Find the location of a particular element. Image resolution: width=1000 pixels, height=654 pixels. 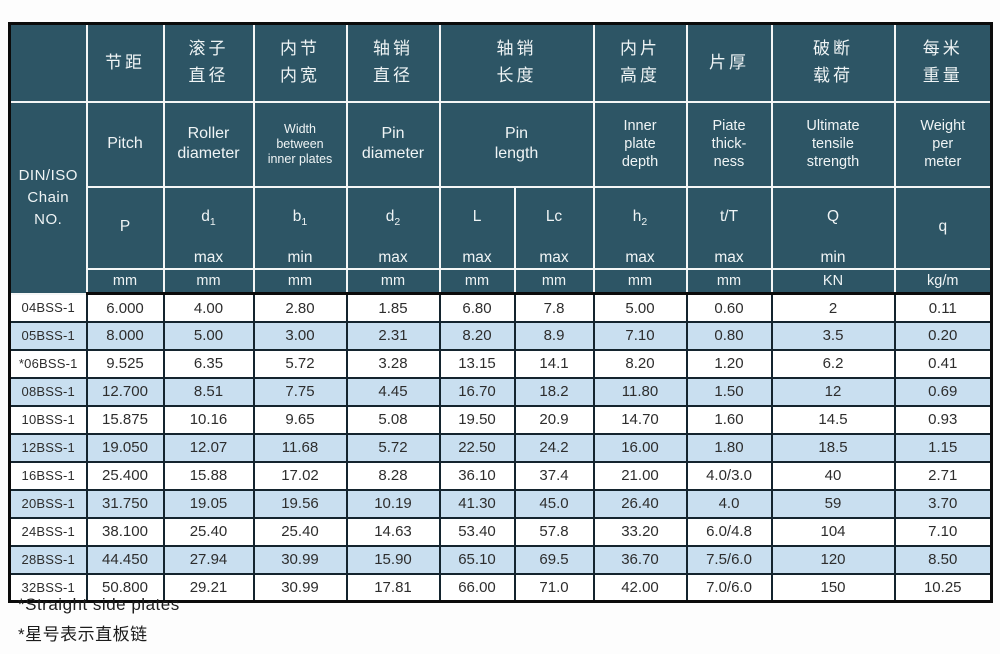

value-cell: 29.21 is located at coordinates (208, 587).